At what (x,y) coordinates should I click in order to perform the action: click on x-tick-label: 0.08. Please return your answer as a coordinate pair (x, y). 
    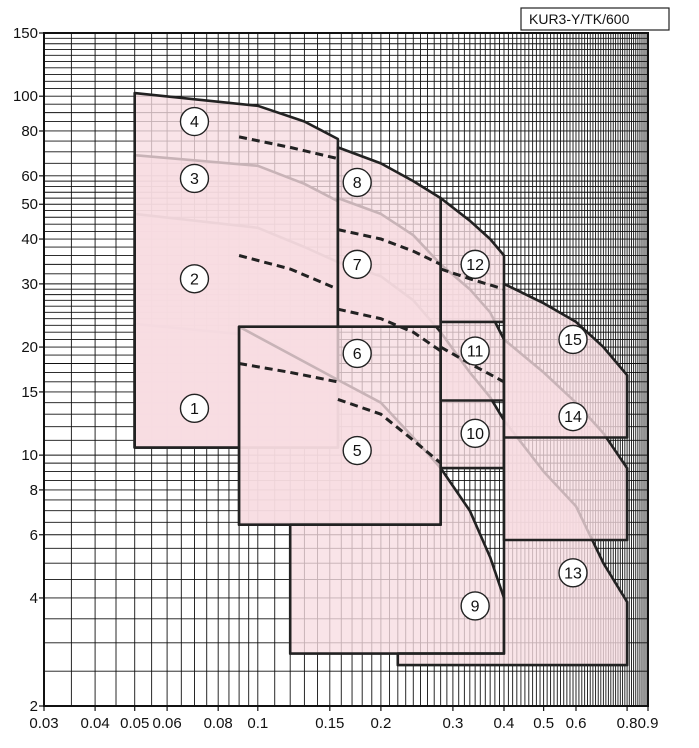
    Looking at the image, I should click on (218, 723).